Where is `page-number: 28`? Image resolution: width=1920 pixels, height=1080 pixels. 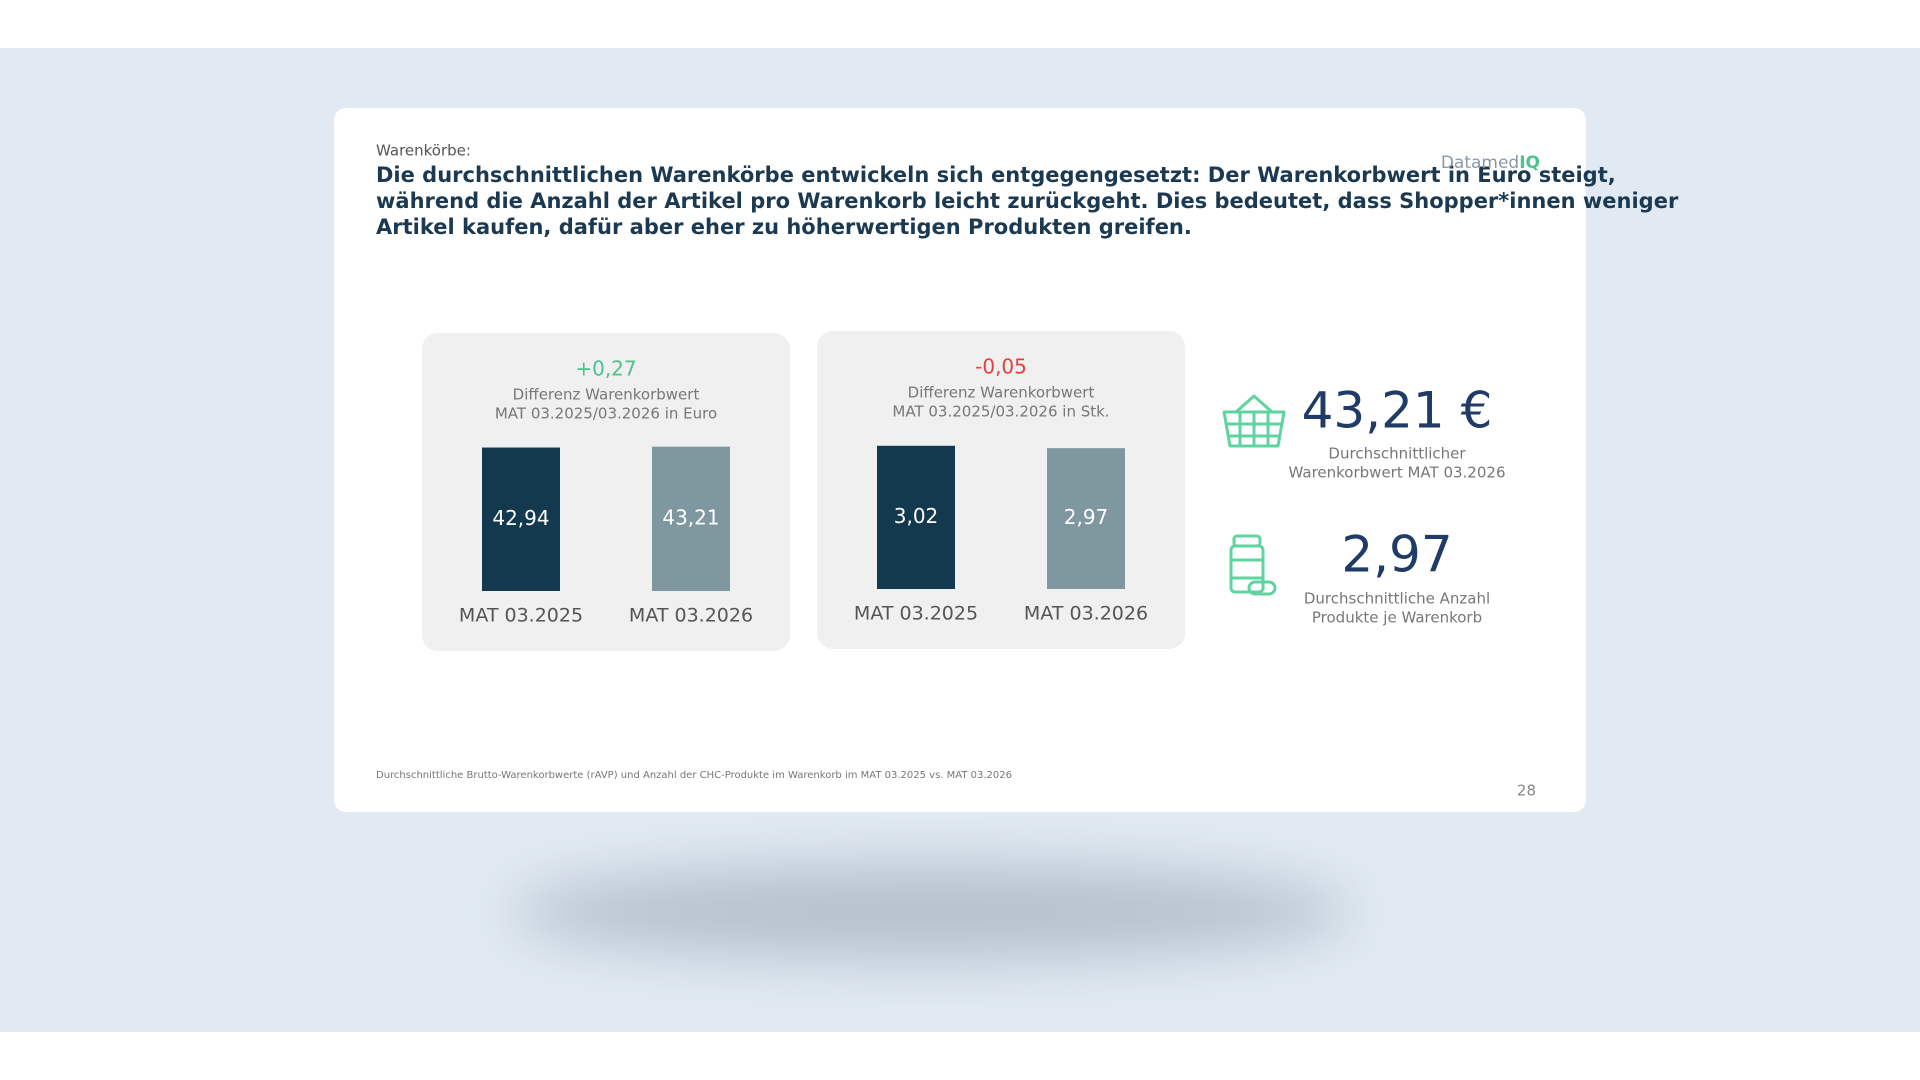 page-number: 28 is located at coordinates (1526, 791).